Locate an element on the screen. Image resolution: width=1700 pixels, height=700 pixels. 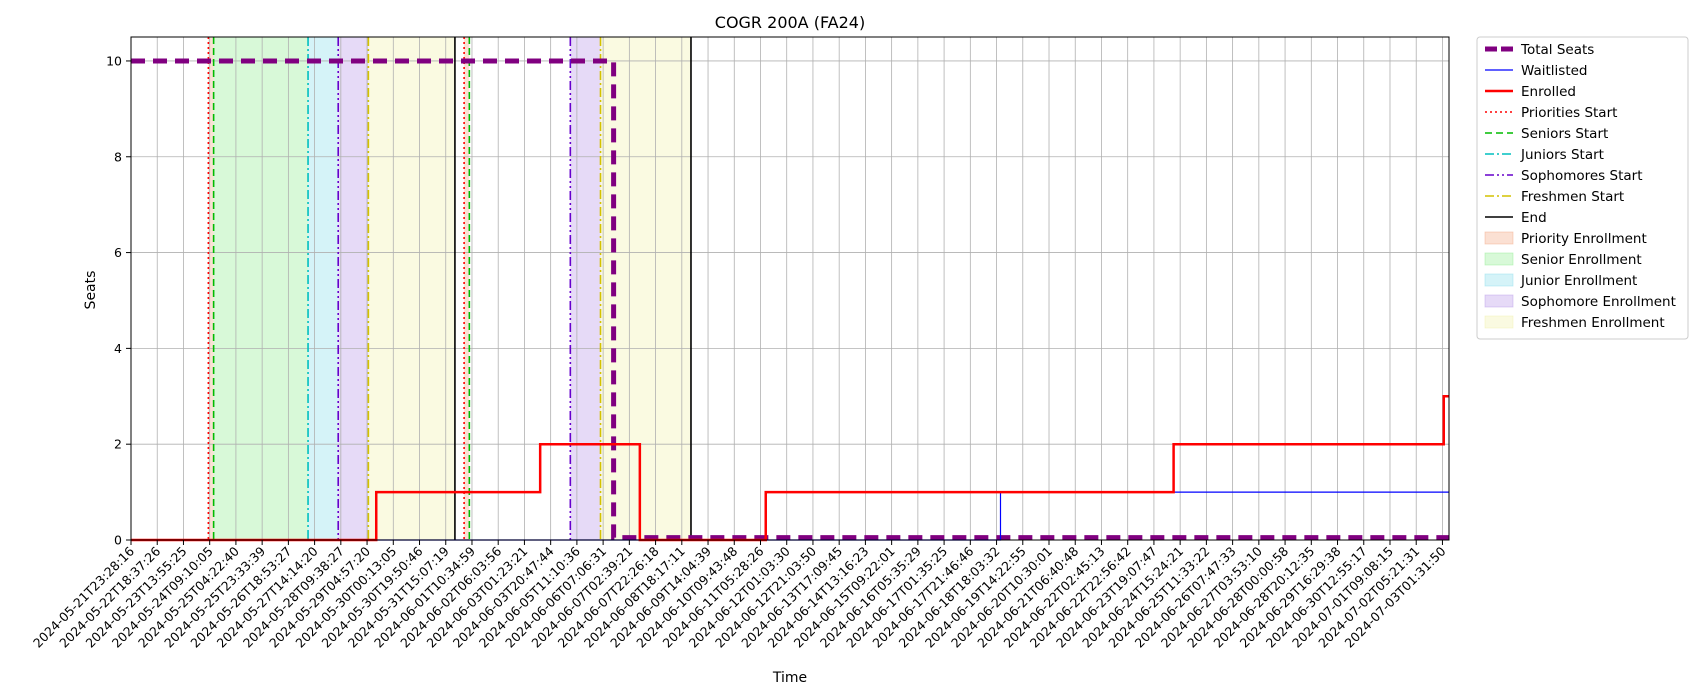
legend-label-priority-enrollment: Priority Enrollment is located at coordinates (1584, 239).